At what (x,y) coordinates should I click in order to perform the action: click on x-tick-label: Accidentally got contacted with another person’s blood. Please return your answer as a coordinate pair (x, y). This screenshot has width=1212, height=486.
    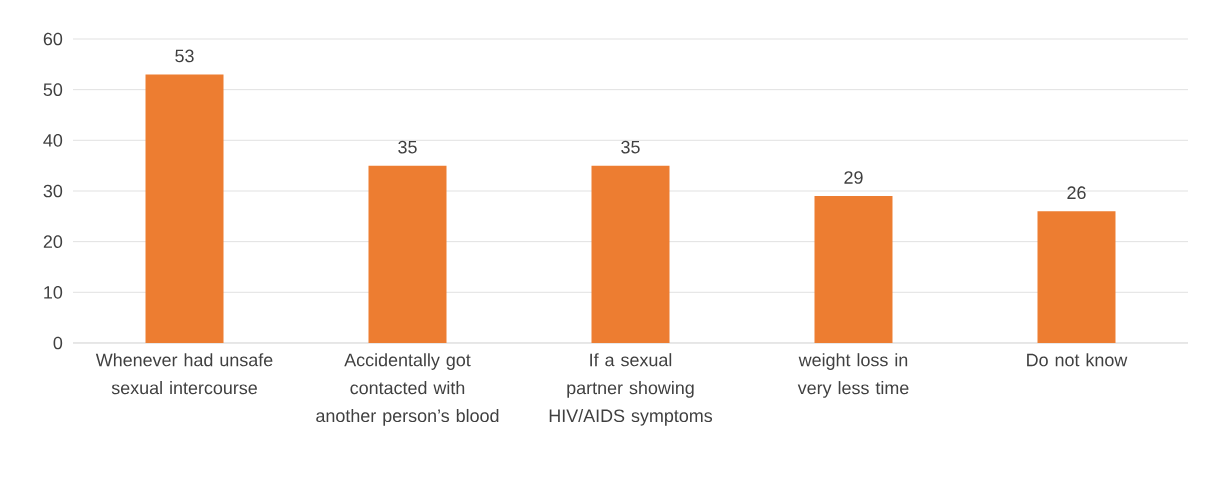
    Looking at the image, I should click on (407, 389).